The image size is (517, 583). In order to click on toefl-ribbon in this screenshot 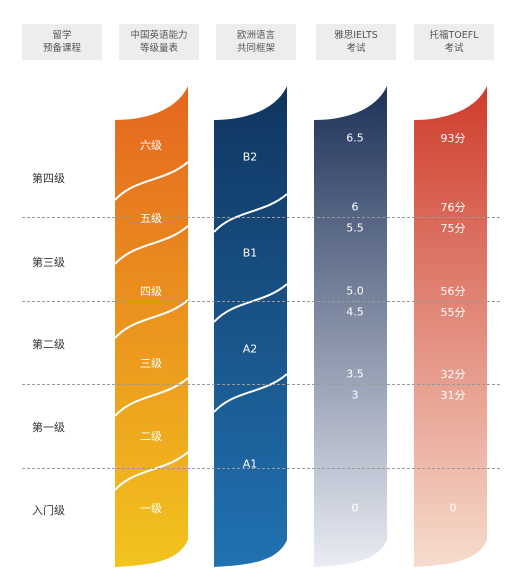, I will do `click(450, 326)`.